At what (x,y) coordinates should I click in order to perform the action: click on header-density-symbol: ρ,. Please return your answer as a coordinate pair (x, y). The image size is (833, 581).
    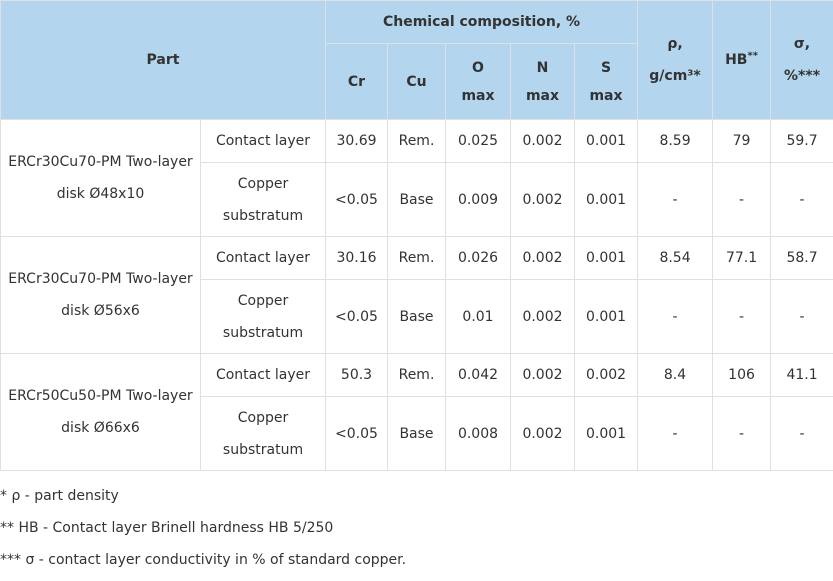
    Looking at the image, I should click on (675, 44).